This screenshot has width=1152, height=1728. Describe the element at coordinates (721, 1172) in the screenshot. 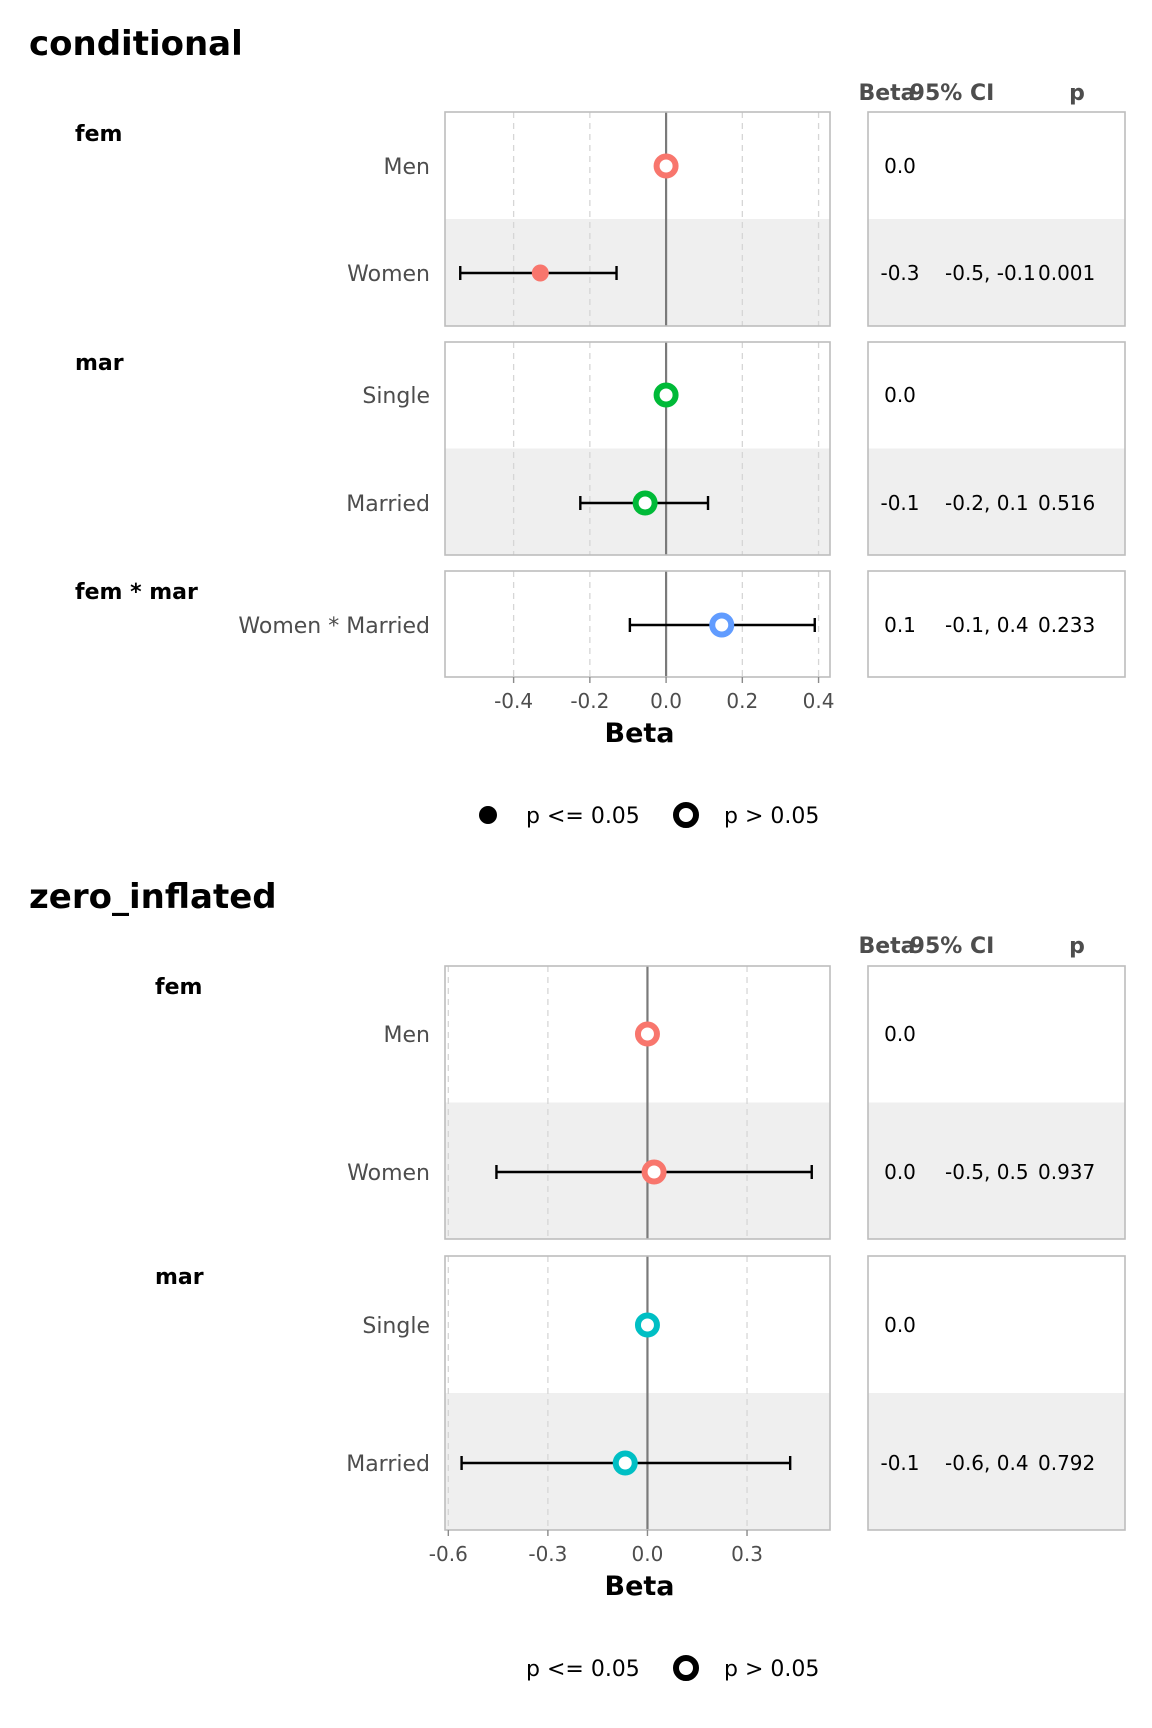

I see `row-women: Women 0.0 -0.5, 0.5 0.937` at that location.